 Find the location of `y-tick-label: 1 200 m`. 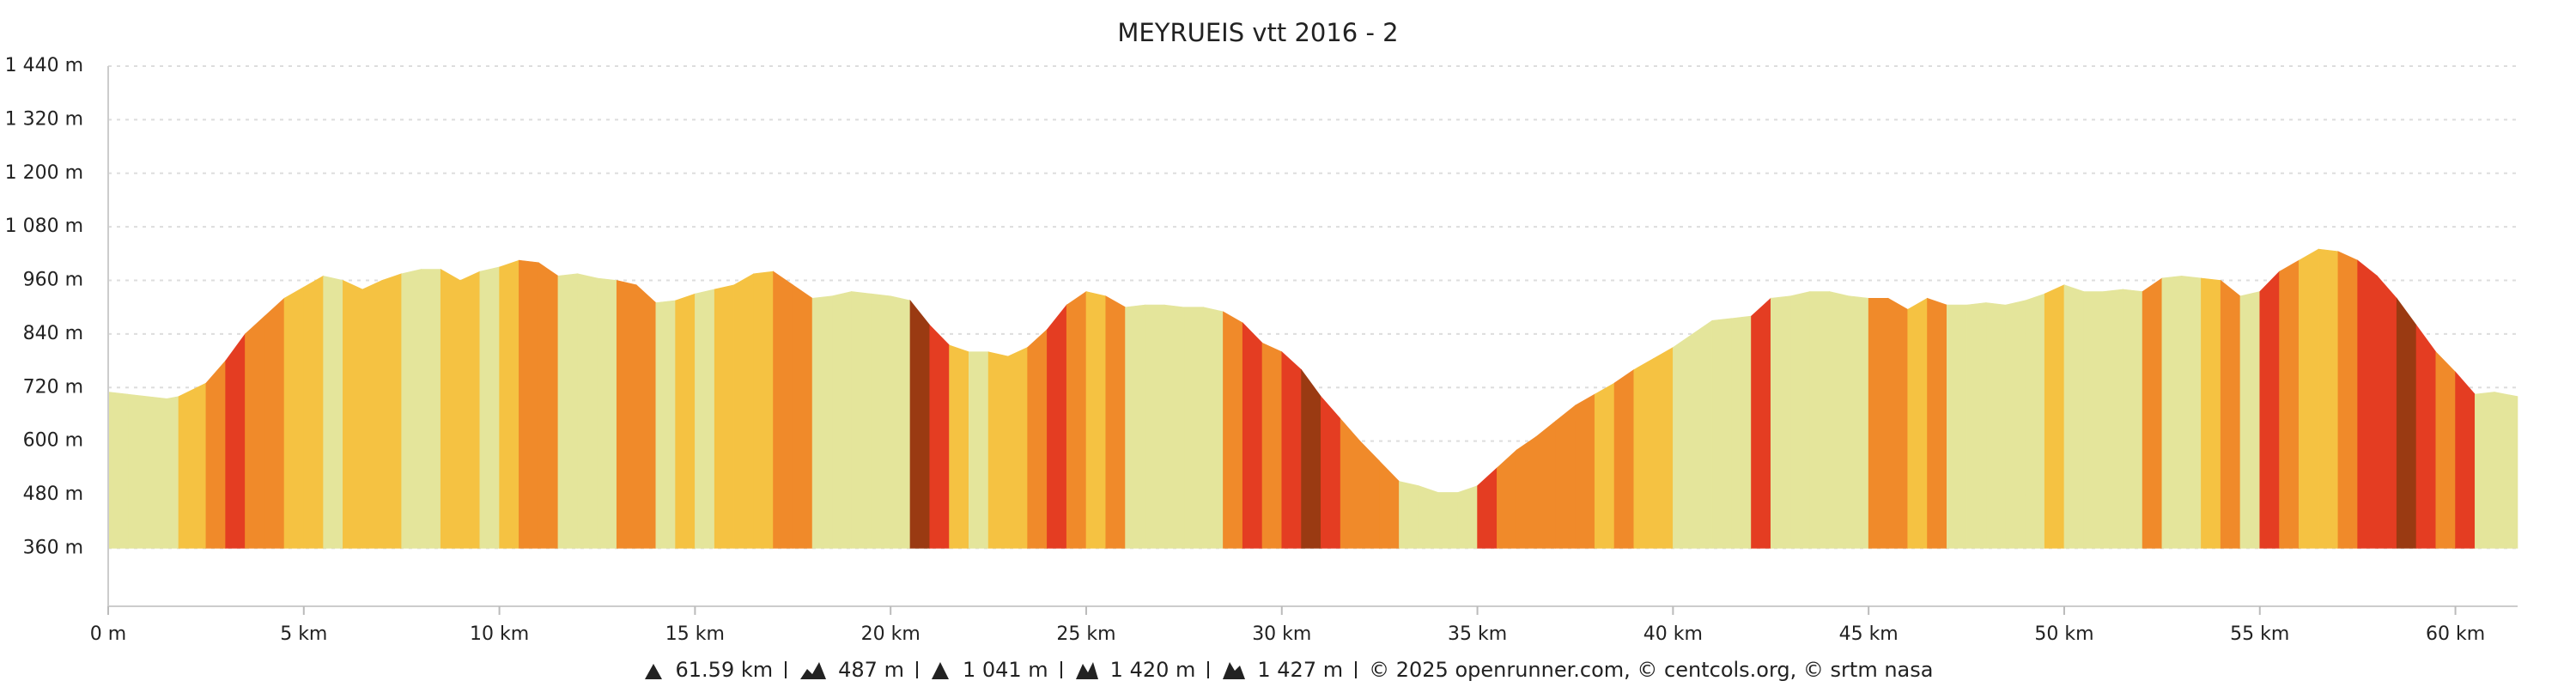

y-tick-label: 1 200 m is located at coordinates (44, 173).